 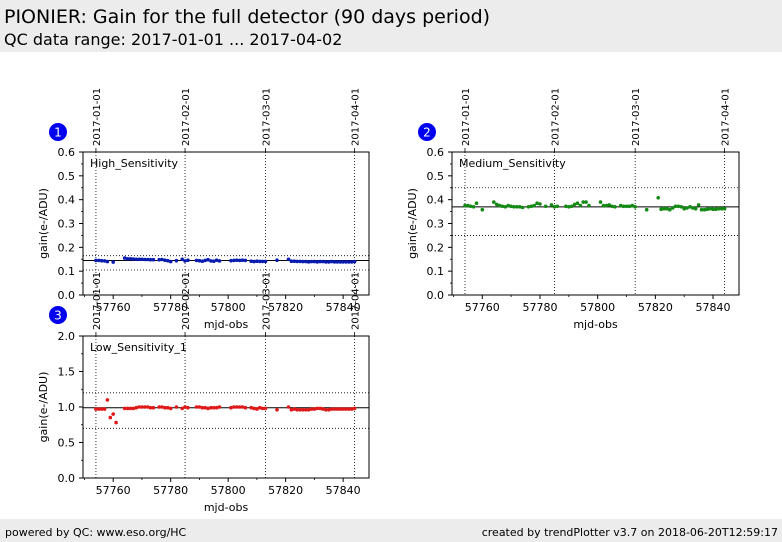 I want to click on panel-label: Low_Sensitivity_1, so click(x=138, y=347).